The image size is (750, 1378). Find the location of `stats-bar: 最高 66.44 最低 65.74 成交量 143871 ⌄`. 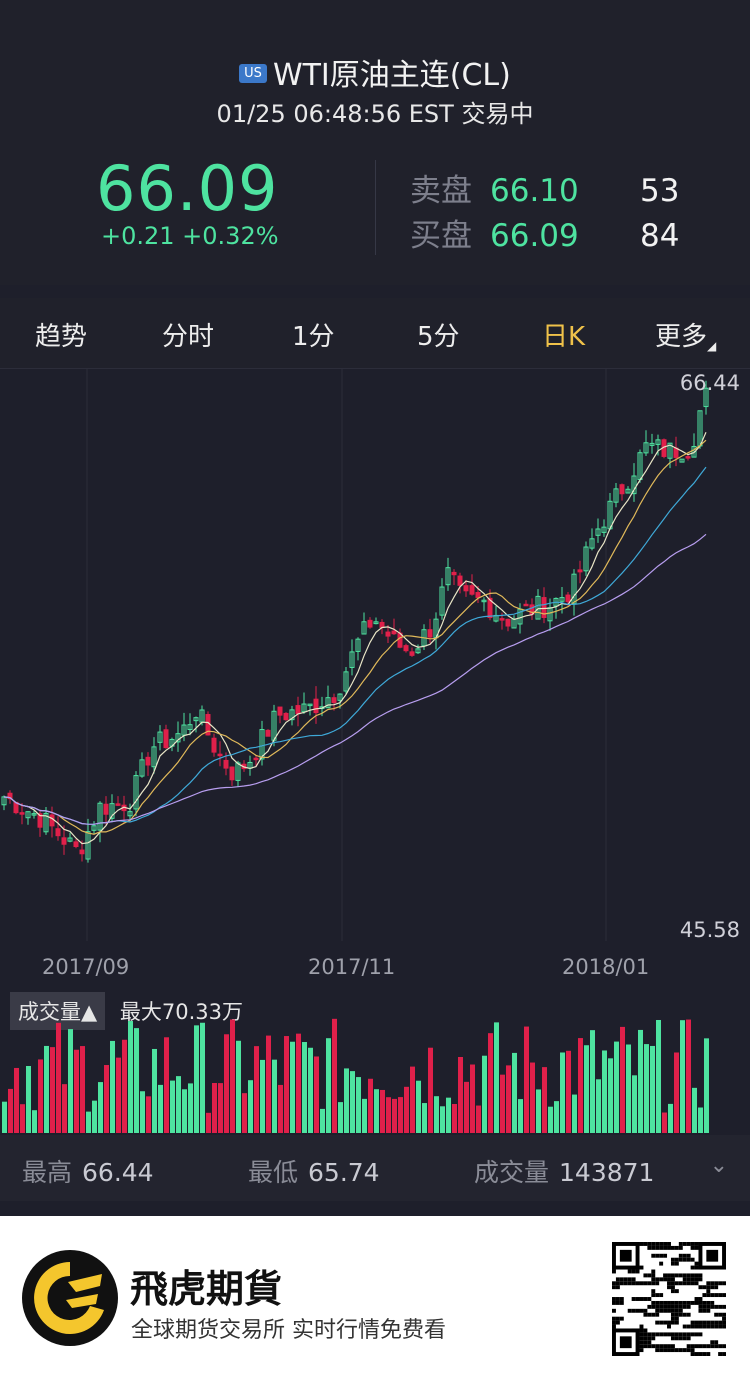

stats-bar: 最高 66.44 最低 65.74 成交量 143871 ⌄ is located at coordinates (375, 1168).